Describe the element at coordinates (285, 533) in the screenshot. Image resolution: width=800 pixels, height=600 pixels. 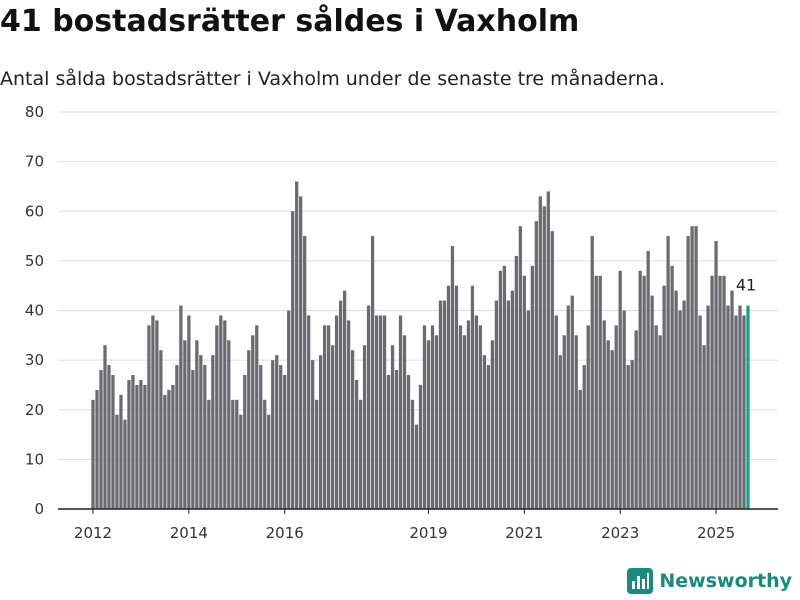
I see `x-tick-label: 2016` at that location.